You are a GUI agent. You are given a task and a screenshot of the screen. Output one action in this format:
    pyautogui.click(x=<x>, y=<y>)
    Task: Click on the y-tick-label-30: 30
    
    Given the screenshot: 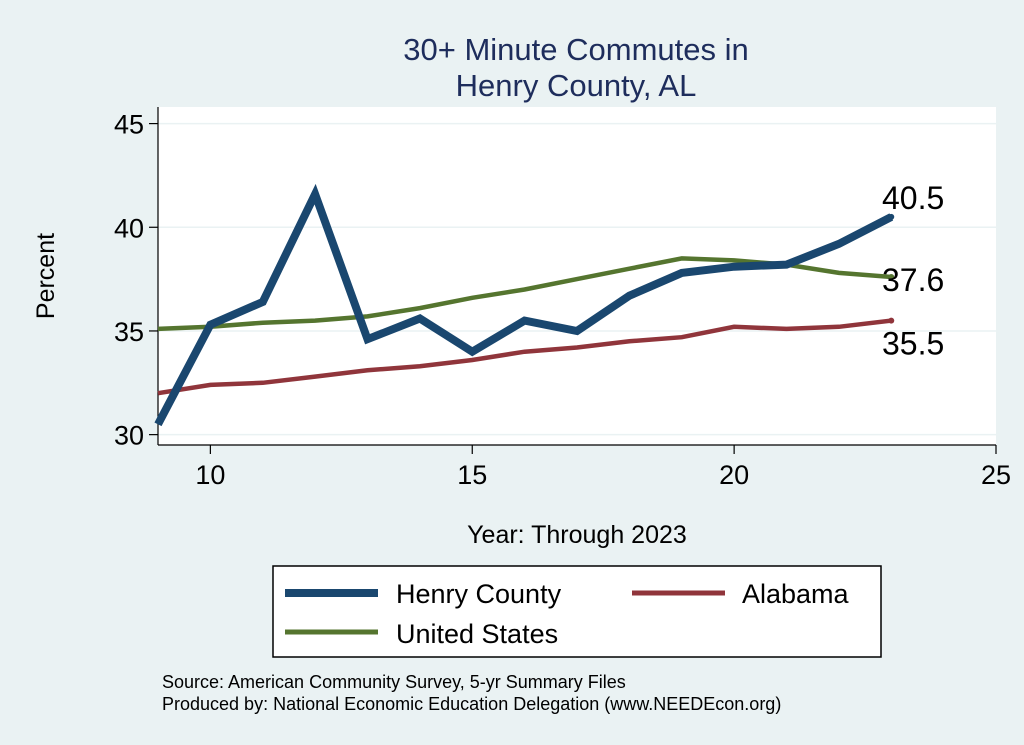 What is the action you would take?
    pyautogui.click(x=129, y=436)
    